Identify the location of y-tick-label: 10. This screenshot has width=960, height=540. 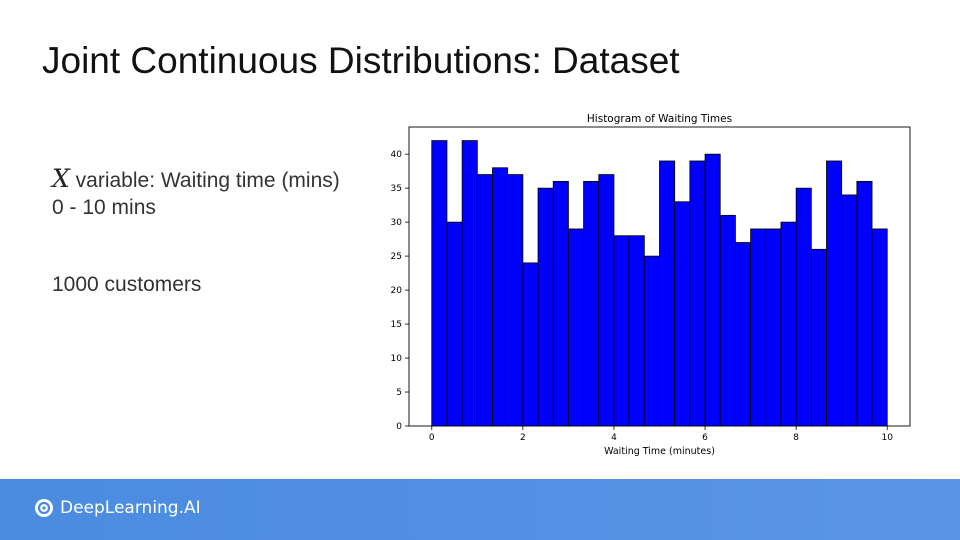
(397, 359).